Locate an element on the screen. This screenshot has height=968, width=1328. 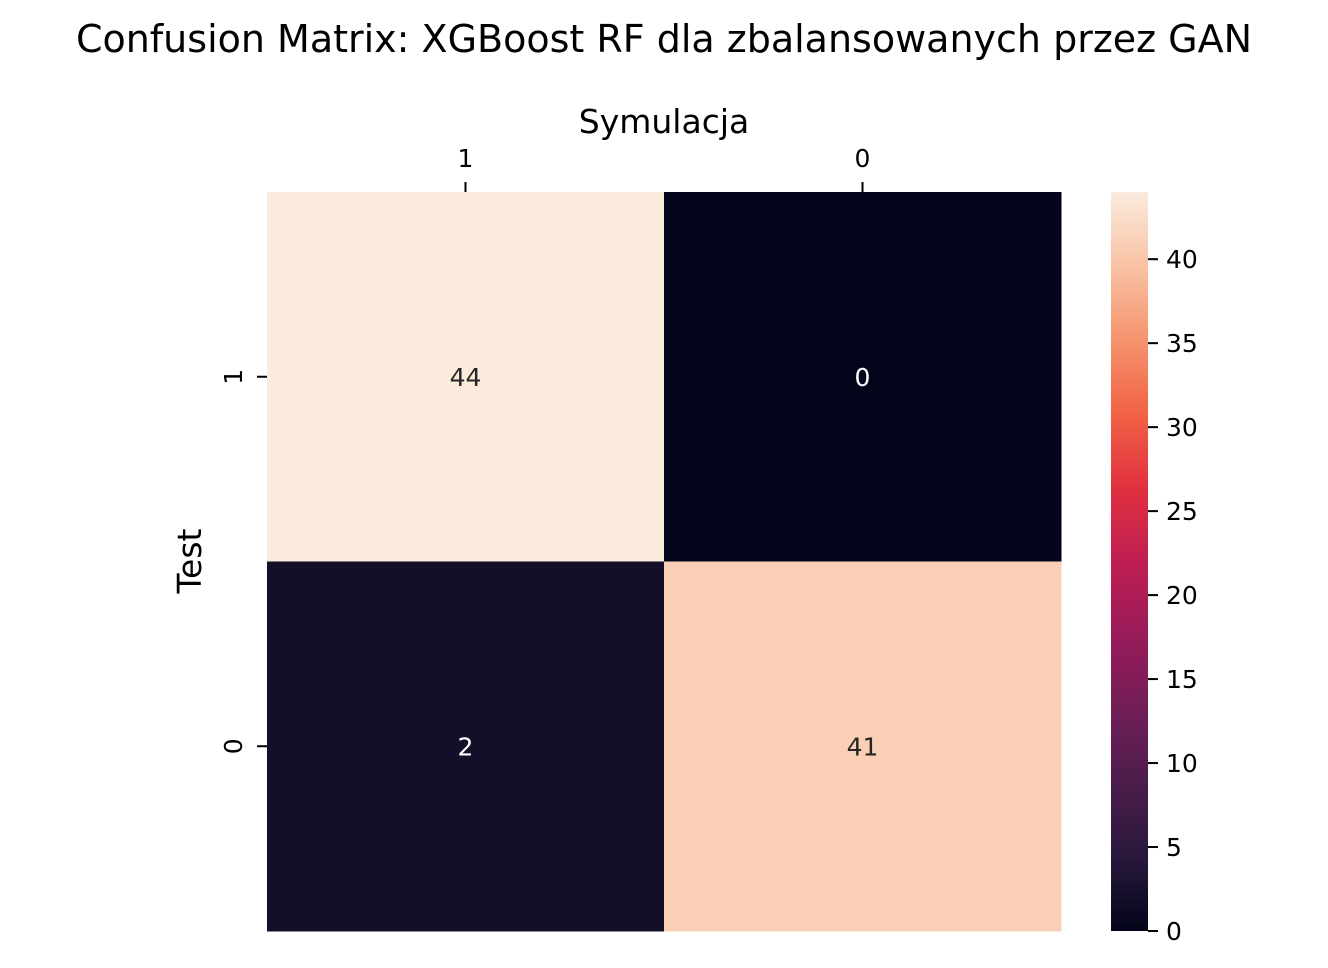
colorbar is located at coordinates (1129, 561).